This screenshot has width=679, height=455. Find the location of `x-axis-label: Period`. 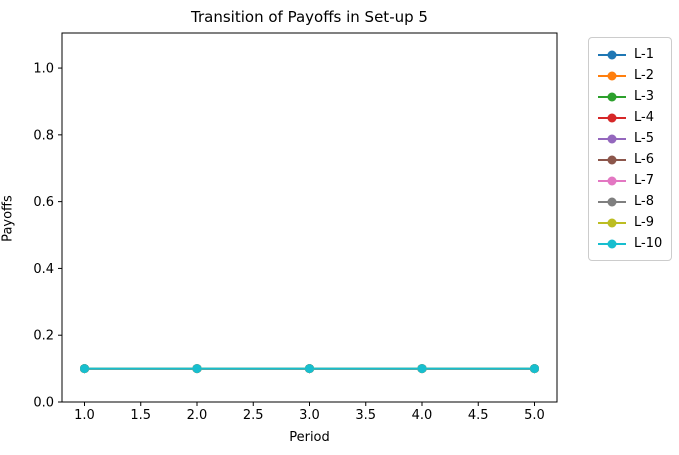

x-axis-label: Period is located at coordinates (309, 437).